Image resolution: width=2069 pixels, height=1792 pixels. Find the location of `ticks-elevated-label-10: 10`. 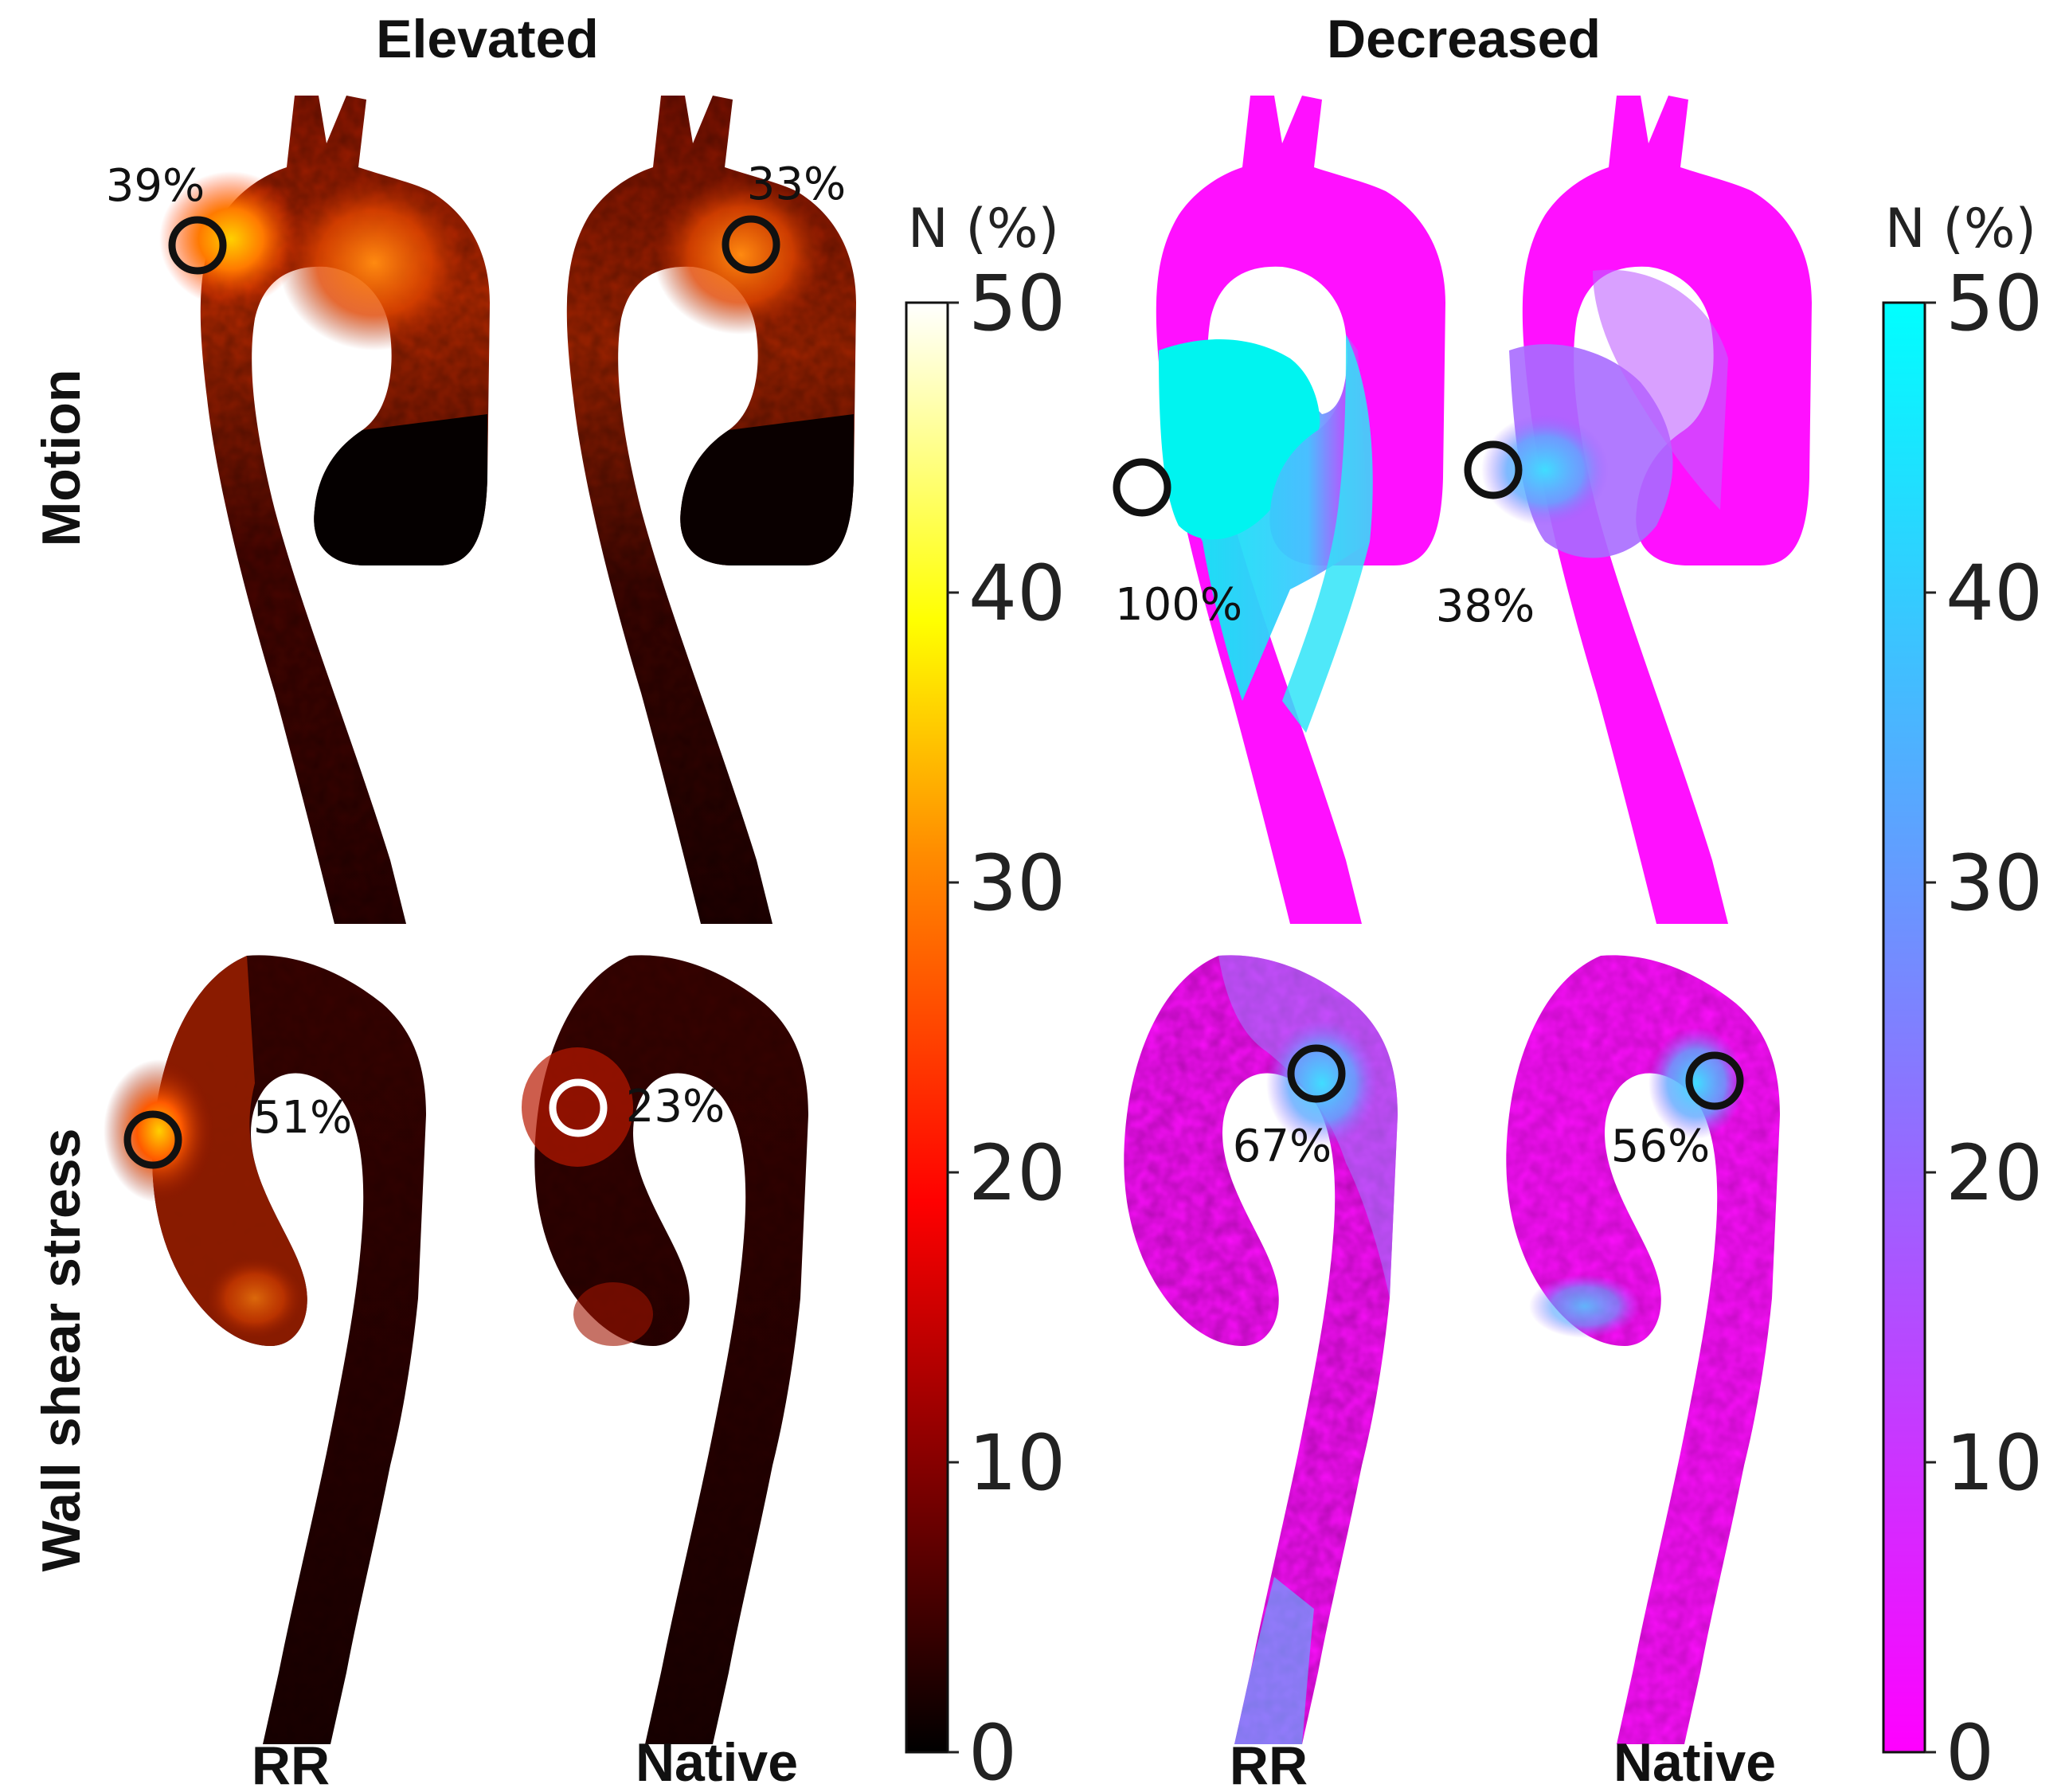

ticks-elevated-label-10: 10 is located at coordinates (1017, 1463).